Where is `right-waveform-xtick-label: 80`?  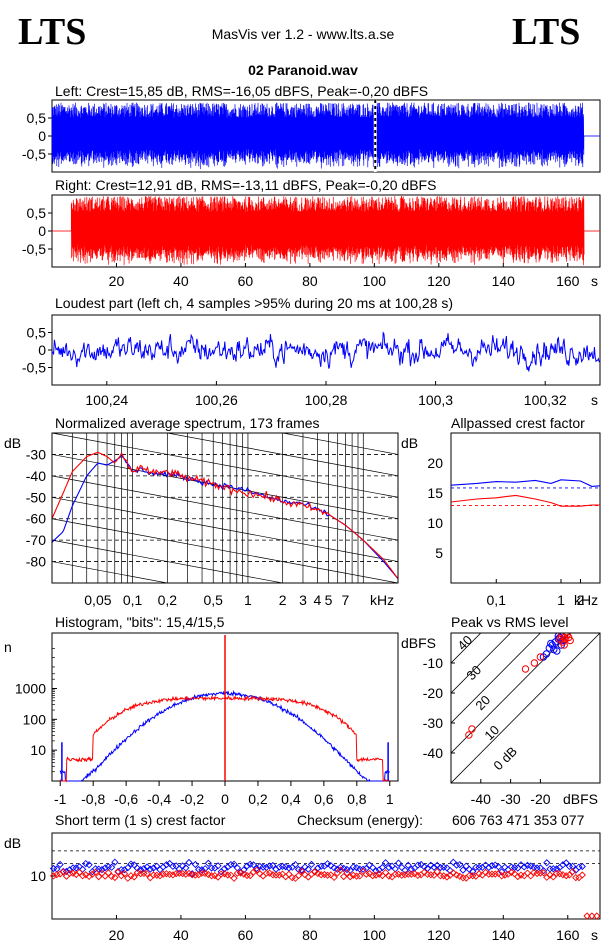
right-waveform-xtick-label: 80 is located at coordinates (310, 281).